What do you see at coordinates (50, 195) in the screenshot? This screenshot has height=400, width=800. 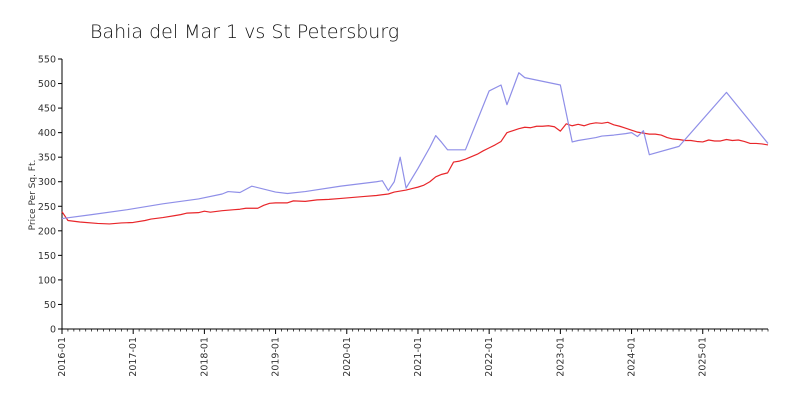 I see `y-axis: 0 50 100 150 200 250 300 350 400 450 500 550` at bounding box center [50, 195].